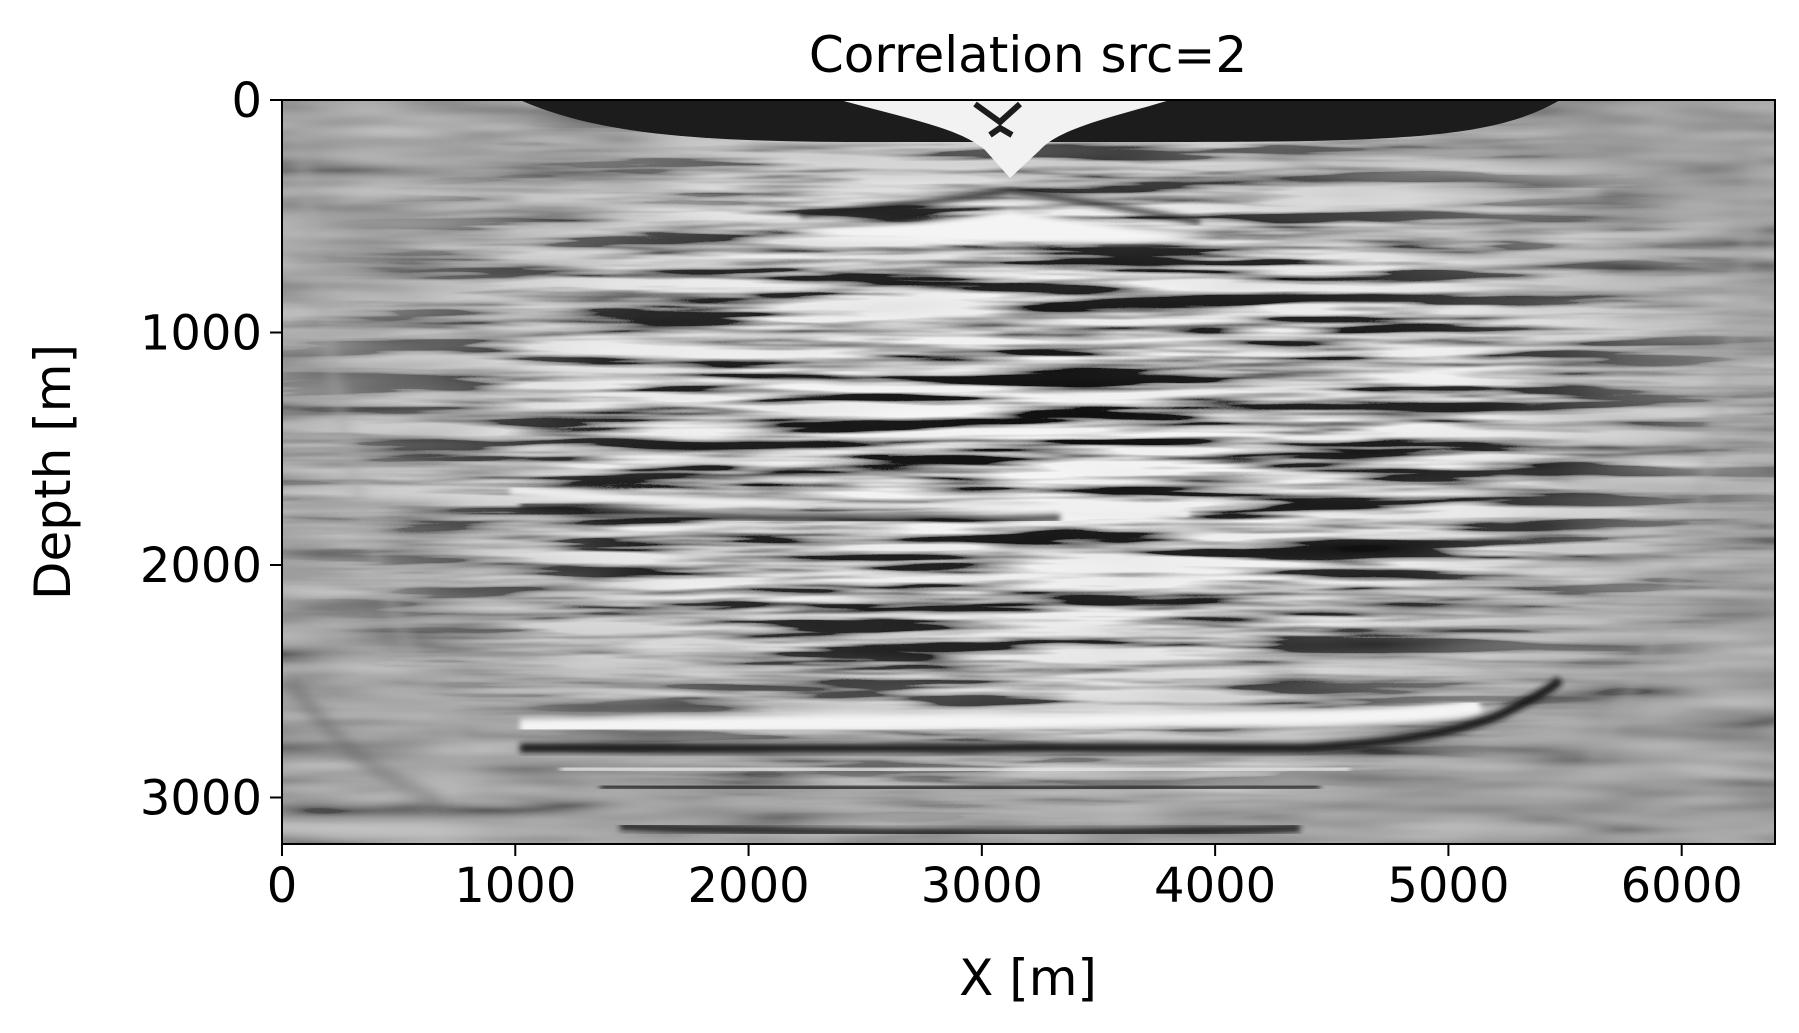 This screenshot has height=1033, width=1799. I want to click on x-tick-label: 2000, so click(748, 886).